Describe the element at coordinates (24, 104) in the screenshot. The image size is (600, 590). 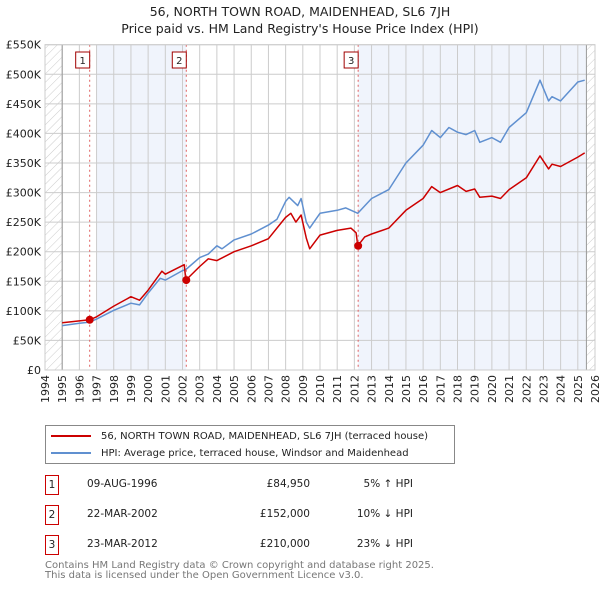
I see `y-tick-label: £450K` at that location.